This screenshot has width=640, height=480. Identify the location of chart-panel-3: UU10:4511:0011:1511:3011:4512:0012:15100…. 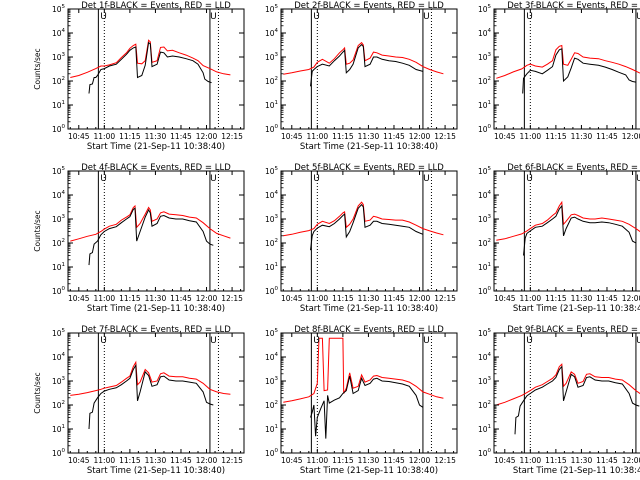
(559, 71).